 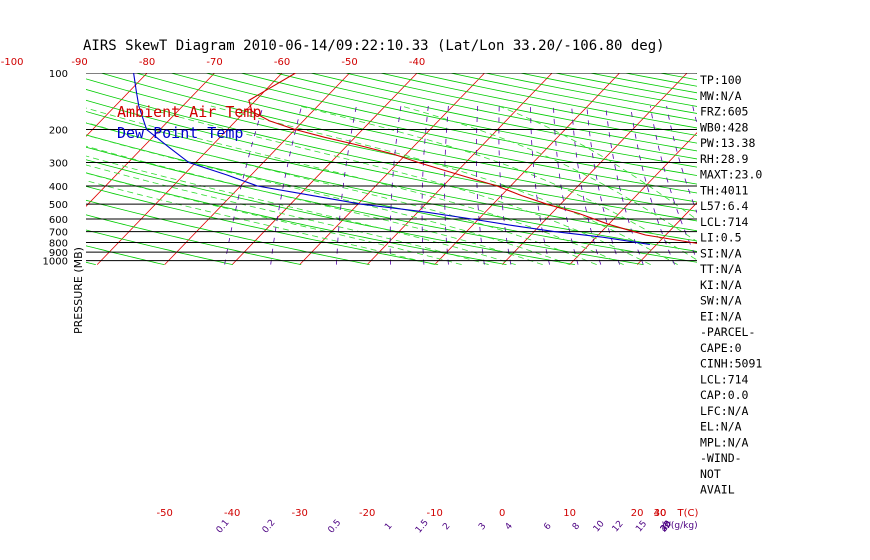 What do you see at coordinates (422, 526) in the screenshot?
I see `mixing-ratio-tick-label: 1.5` at bounding box center [422, 526].